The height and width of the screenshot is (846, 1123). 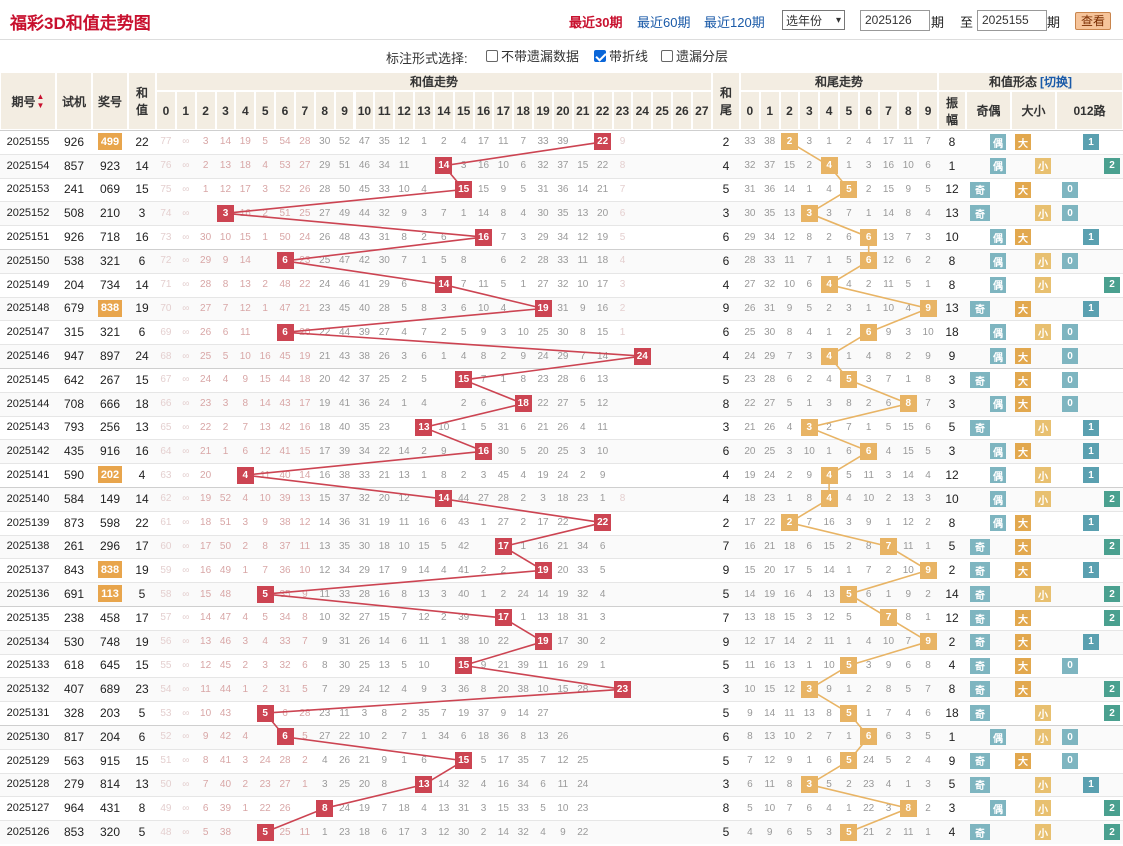 What do you see at coordinates (1056, 82) in the screenshot?
I see `switch-link: [切换]` at bounding box center [1056, 82].